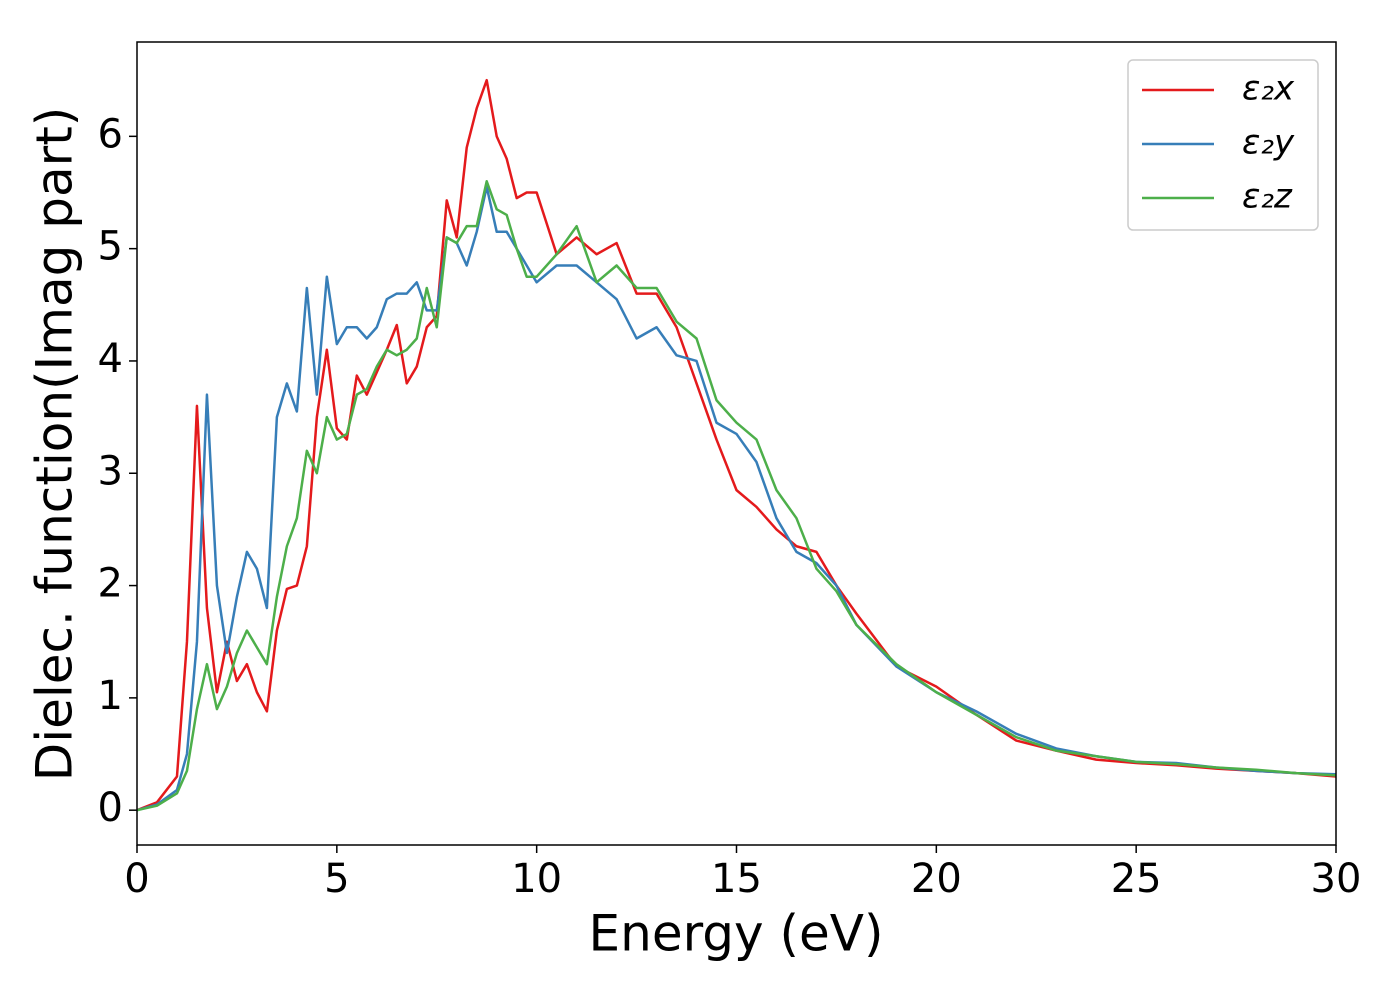 The height and width of the screenshot is (1000, 1400). I want to click on legend-label: ε₂y, so click(1268, 143).